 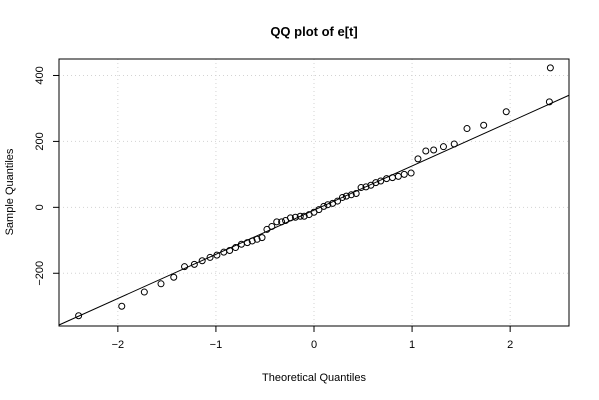 I want to click on x-tick-label-2: 0, so click(x=314, y=345).